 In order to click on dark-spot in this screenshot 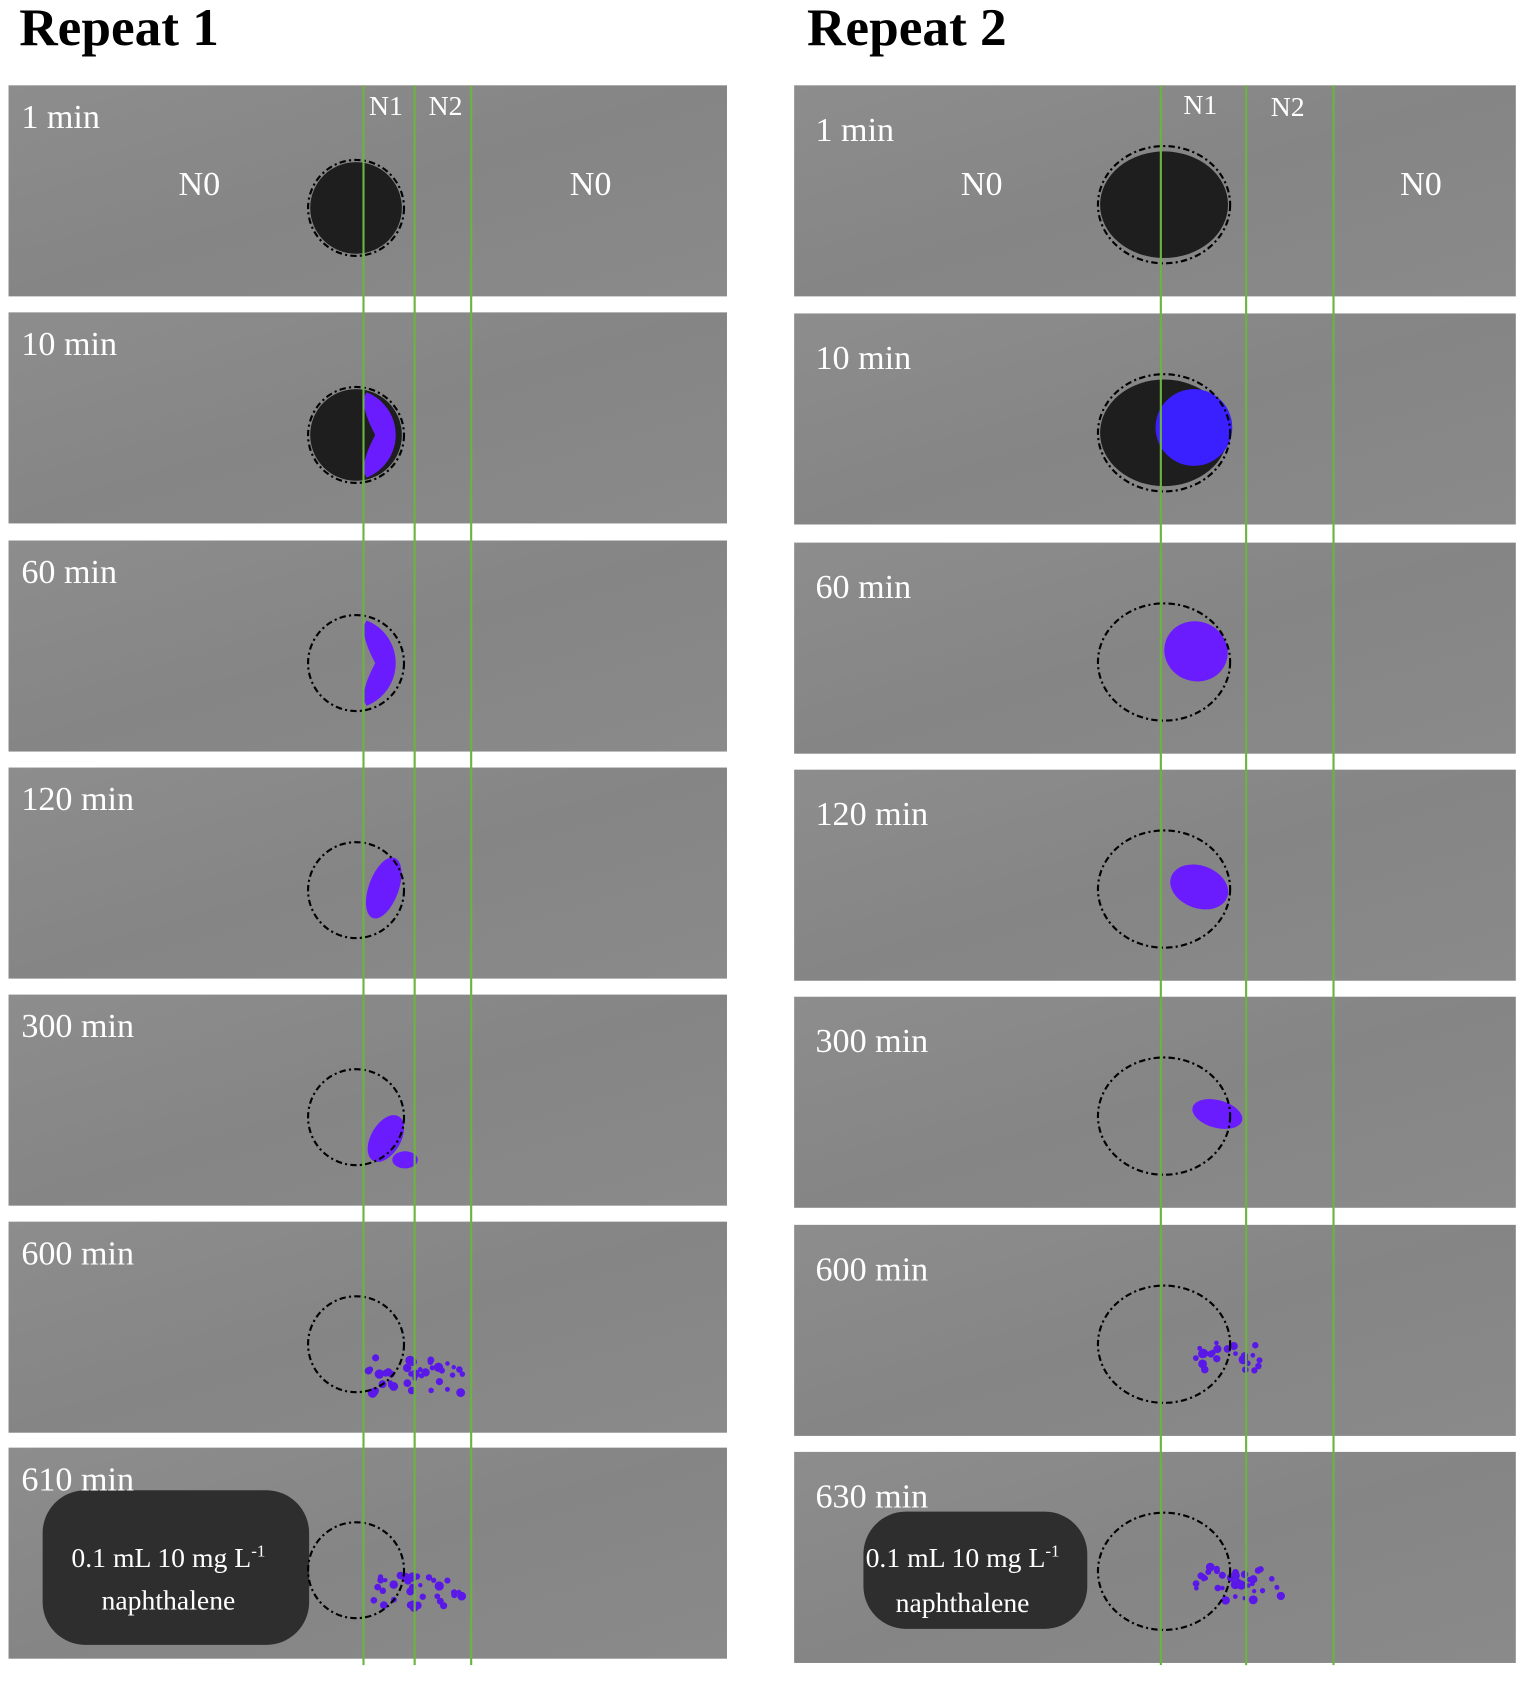, I will do `click(356, 208)`.